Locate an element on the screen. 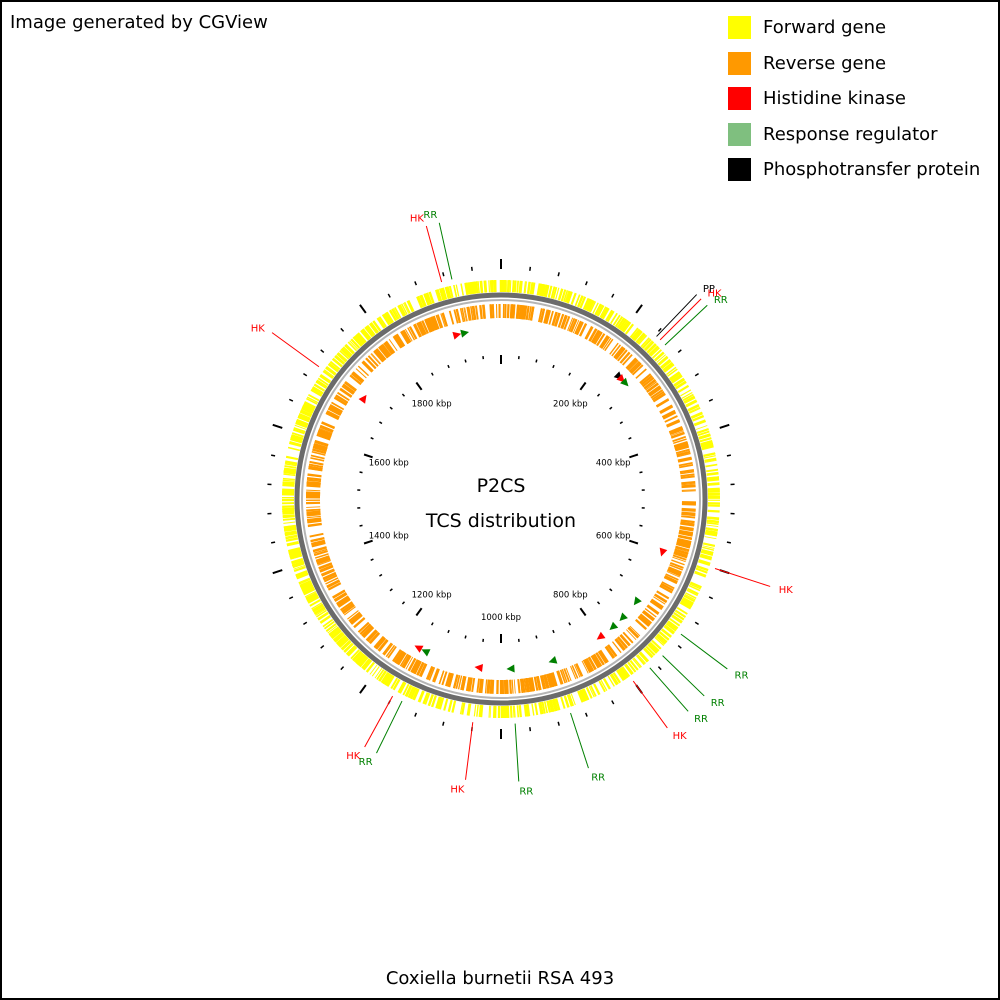 The width and height of the screenshot is (1000, 1000). organism-name: Coxiella burnetii RSA 493 is located at coordinates (500, 978).